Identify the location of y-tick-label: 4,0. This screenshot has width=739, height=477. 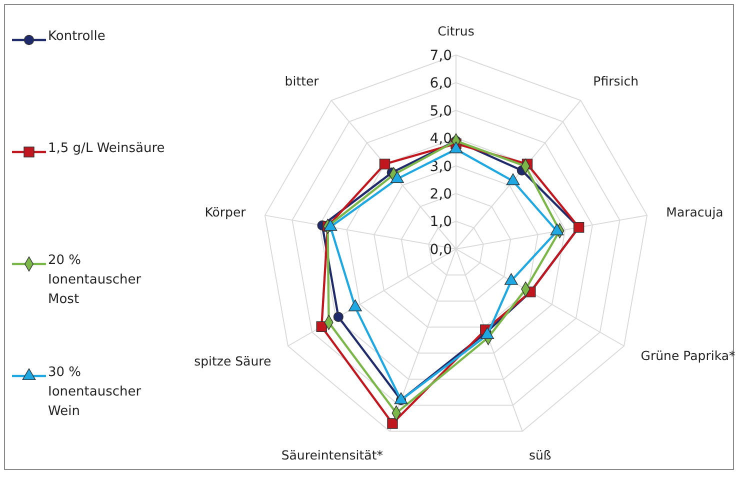
(441, 139).